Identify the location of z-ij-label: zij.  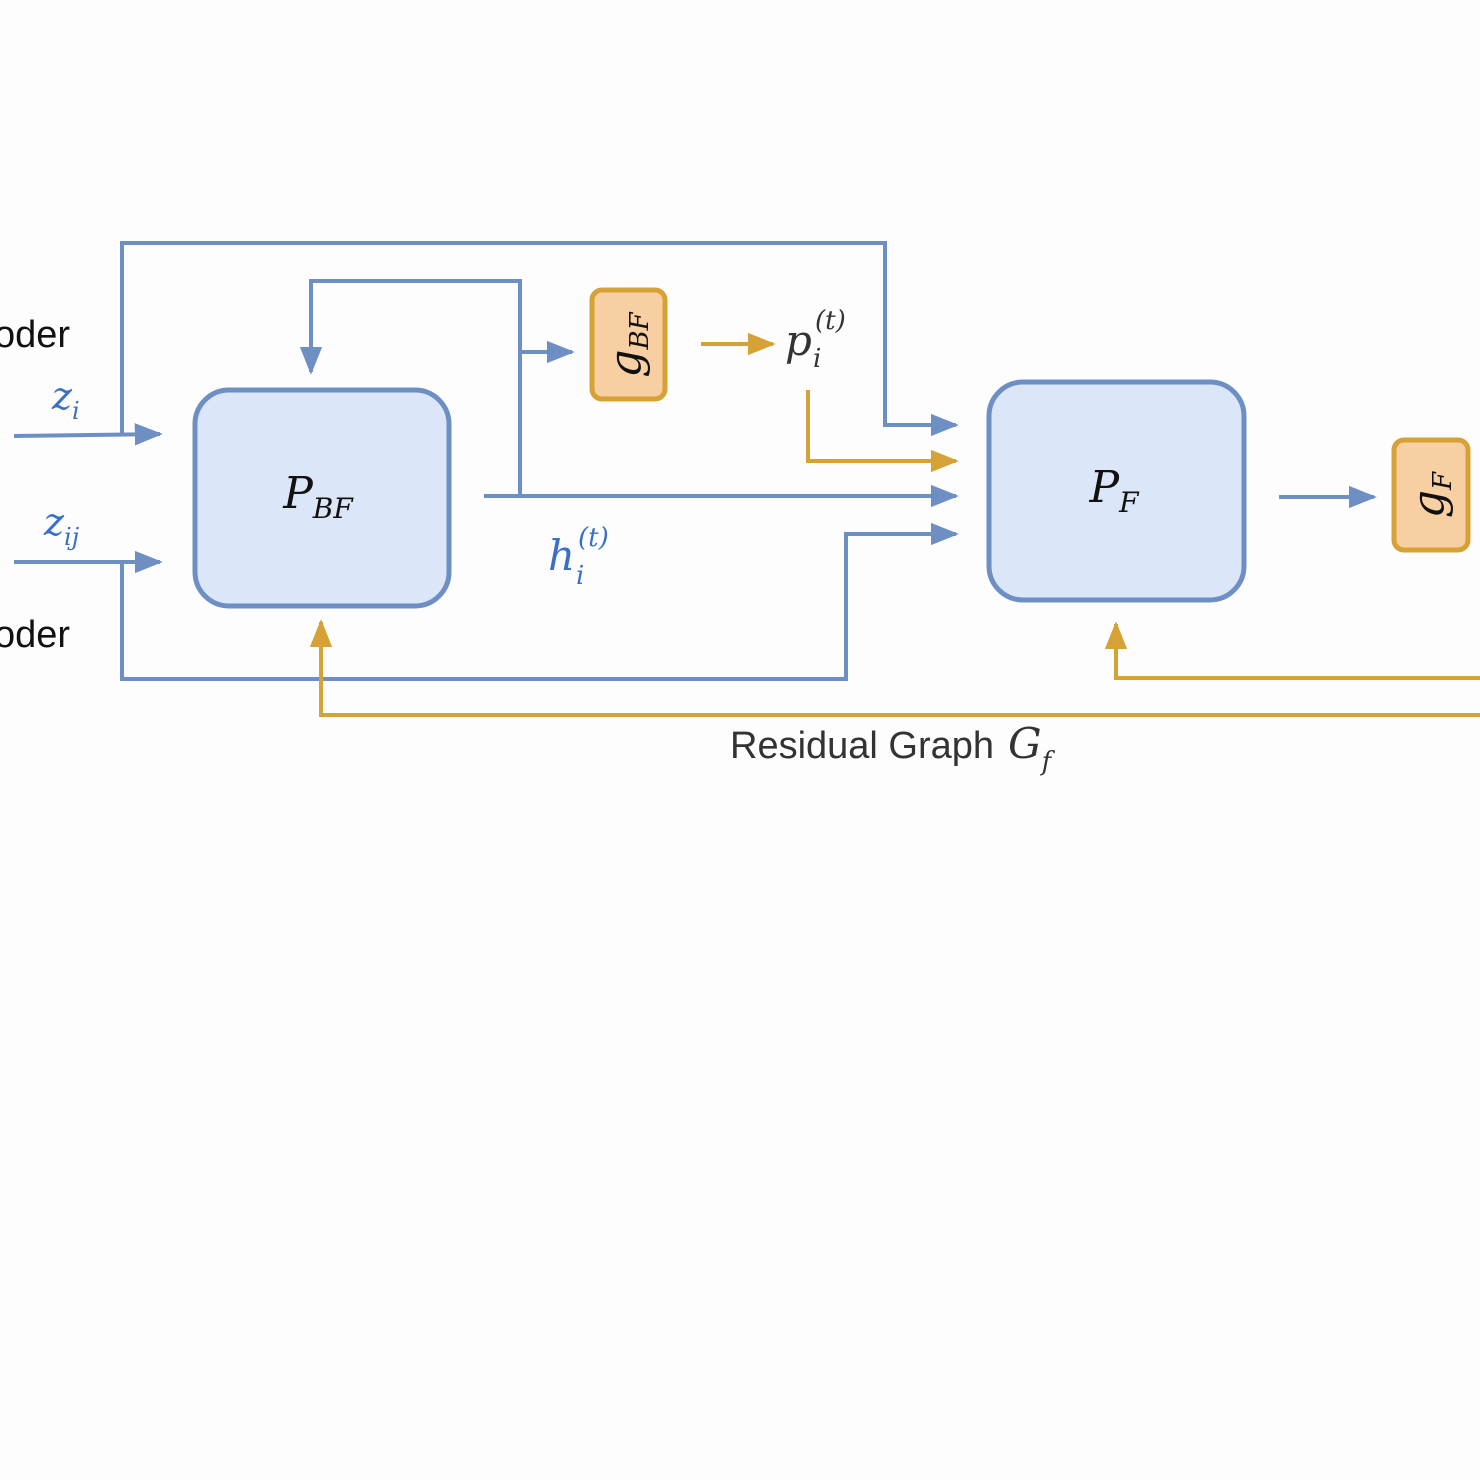
(61, 525).